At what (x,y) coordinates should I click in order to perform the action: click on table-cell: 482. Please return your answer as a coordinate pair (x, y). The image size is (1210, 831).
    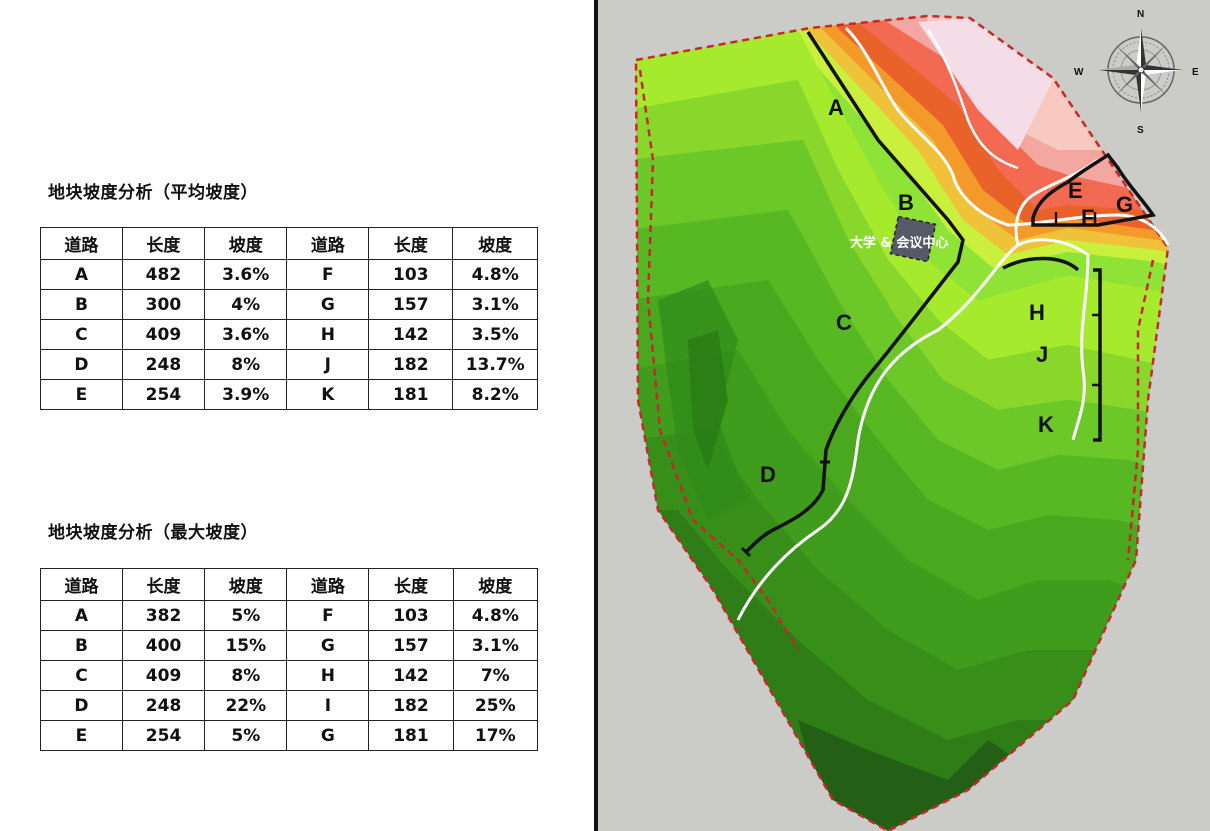
    Looking at the image, I should click on (163, 274).